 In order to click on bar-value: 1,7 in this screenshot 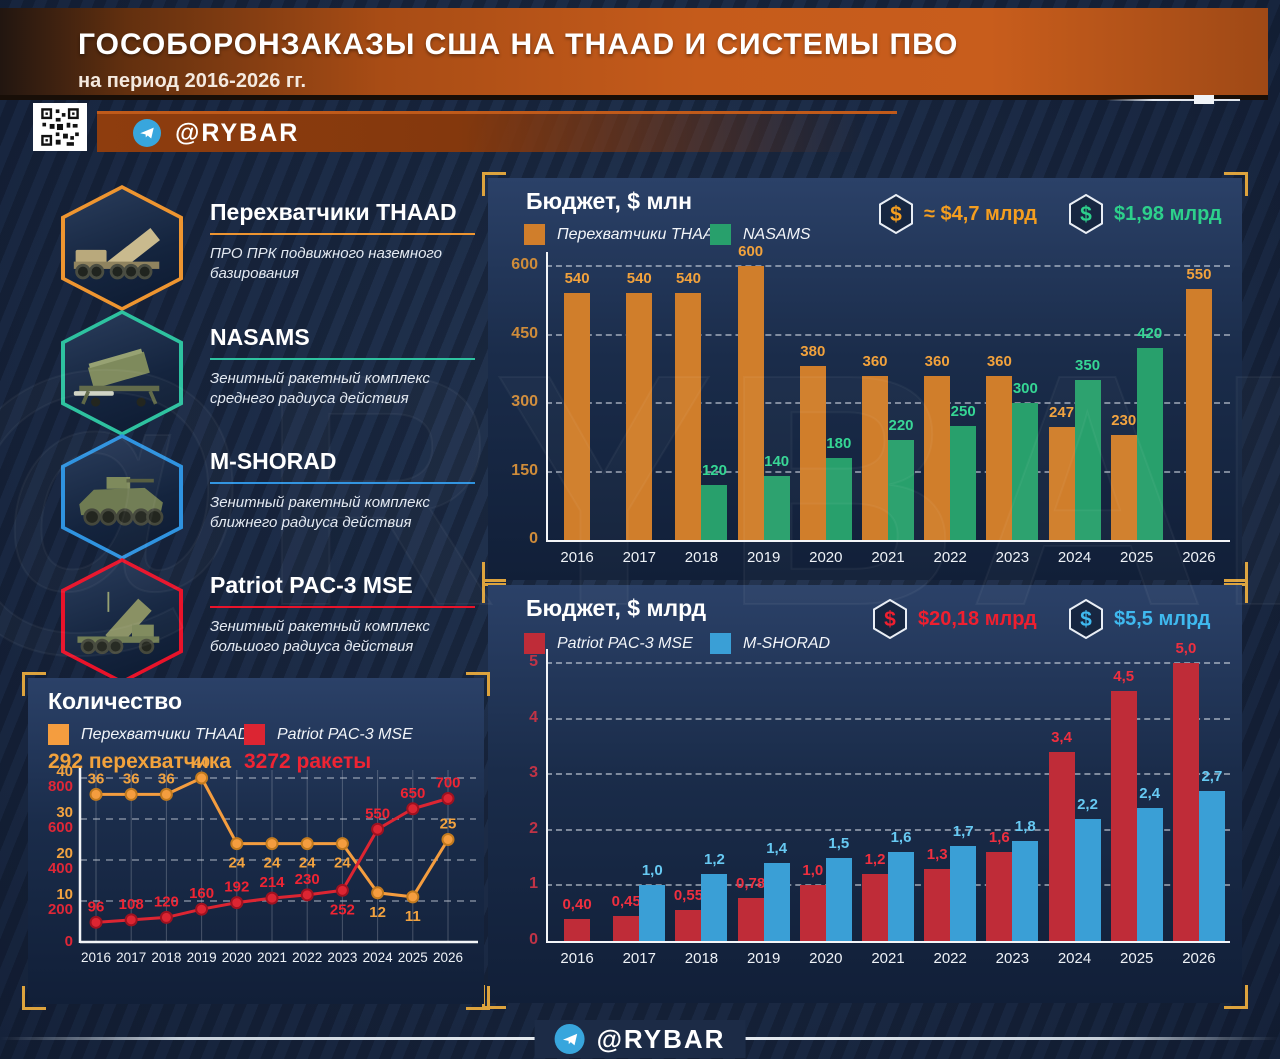, I will do `click(963, 832)`.